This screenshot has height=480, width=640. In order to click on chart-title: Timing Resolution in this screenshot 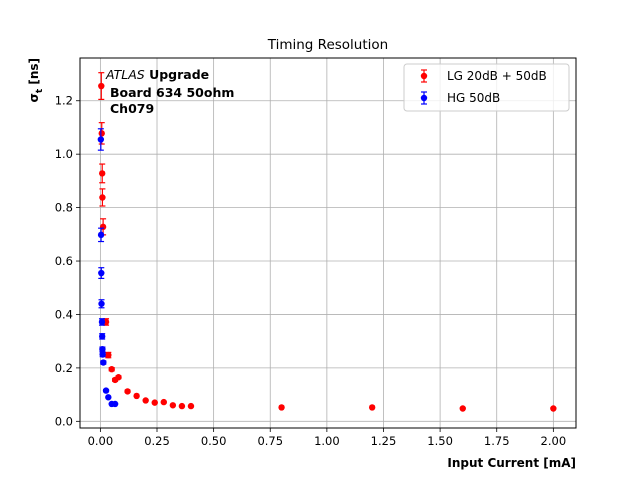, I will do `click(327, 45)`.